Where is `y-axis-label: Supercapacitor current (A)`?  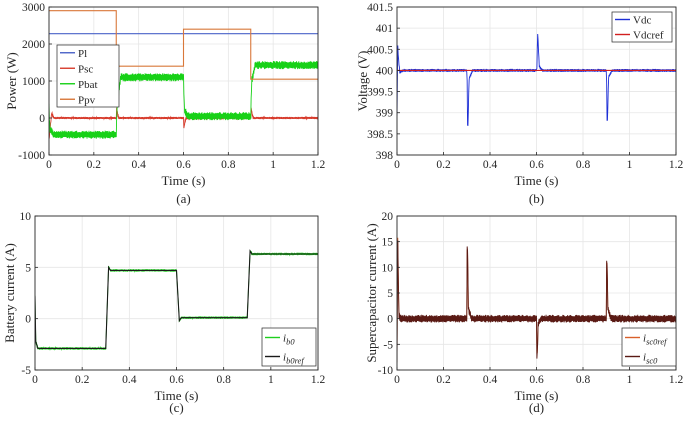
y-axis-label: Supercapacitor current (A) is located at coordinates (371, 292).